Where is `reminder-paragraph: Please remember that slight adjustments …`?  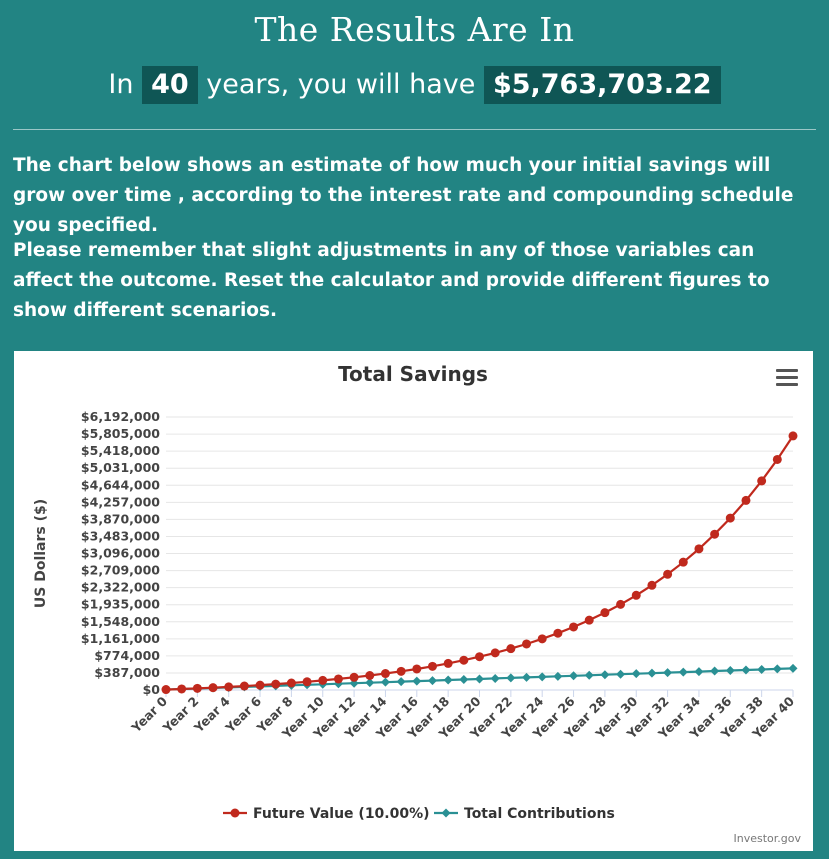
reminder-paragraph: Please remember that slight adjustments … is located at coordinates (391, 280).